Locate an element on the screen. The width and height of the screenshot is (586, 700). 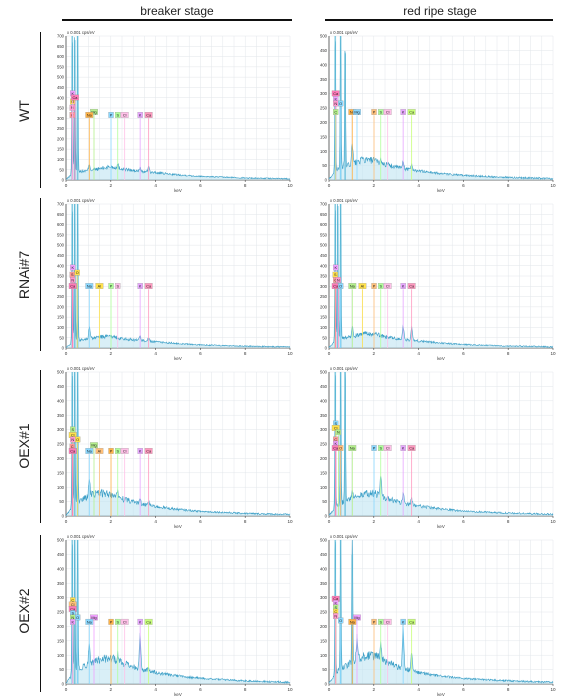
y-tick-label: 500 is located at coordinates (61, 540).